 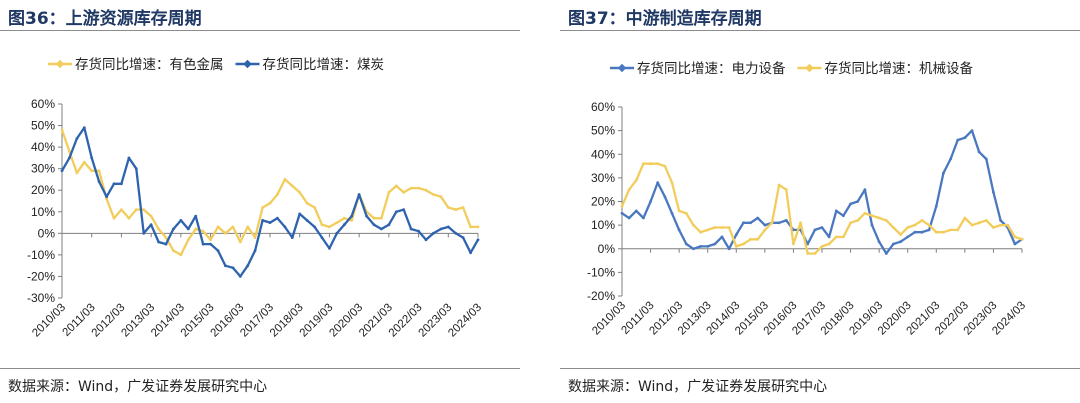 I want to click on y-tick-label: 30%, so click(x=603, y=178).